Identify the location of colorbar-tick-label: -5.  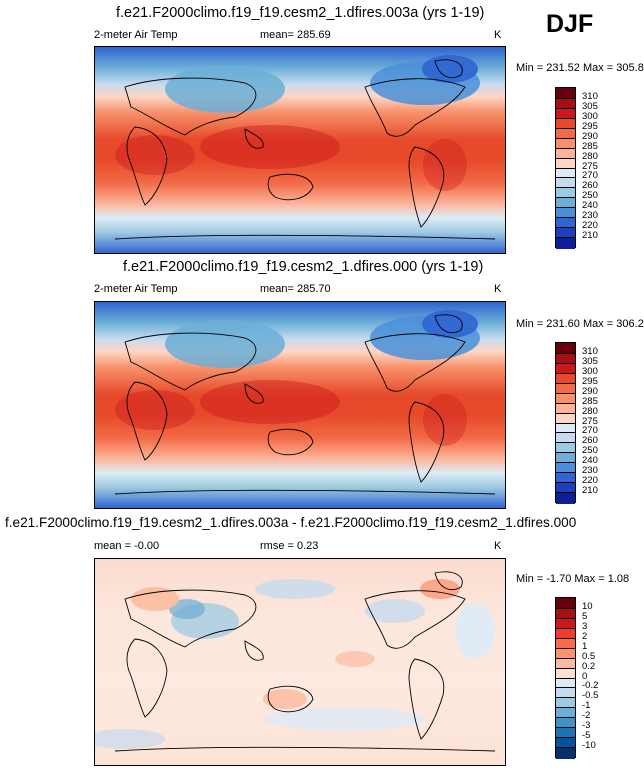
(586, 736).